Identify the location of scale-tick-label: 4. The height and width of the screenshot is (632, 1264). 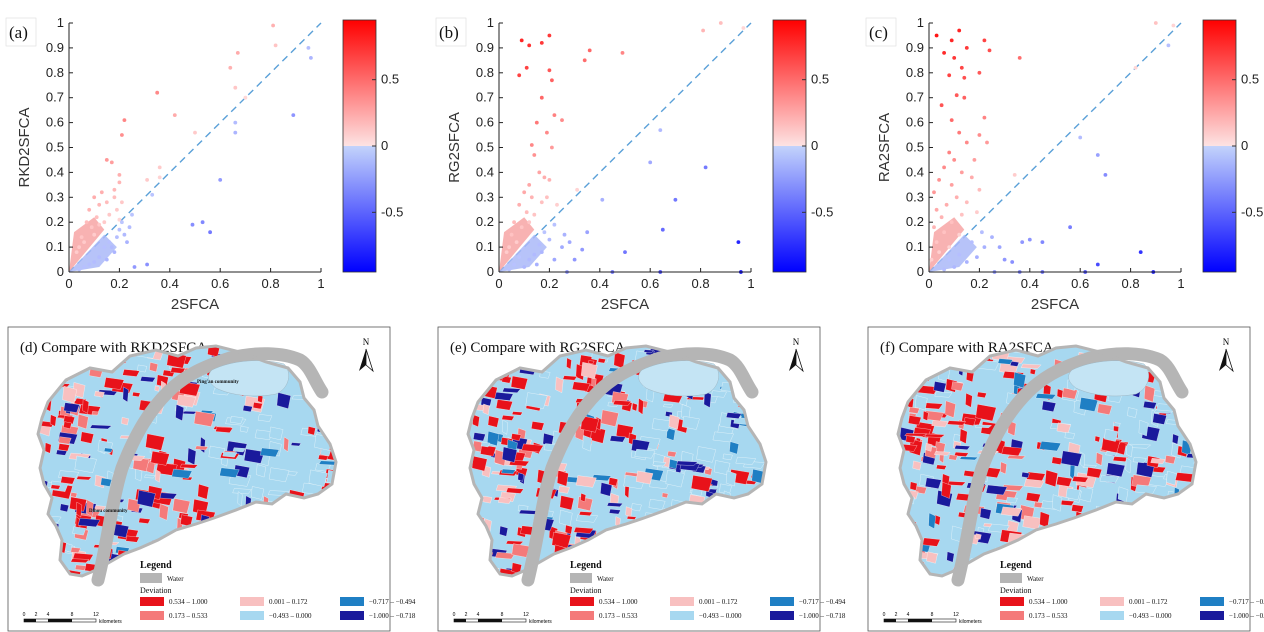
(478, 615).